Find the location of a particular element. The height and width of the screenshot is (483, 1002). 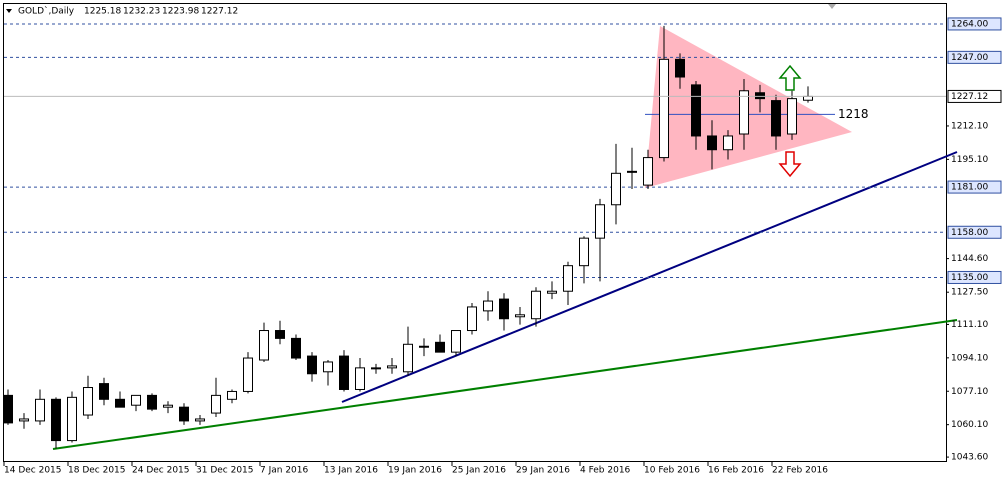

menu-arrow is located at coordinates (9, 11).